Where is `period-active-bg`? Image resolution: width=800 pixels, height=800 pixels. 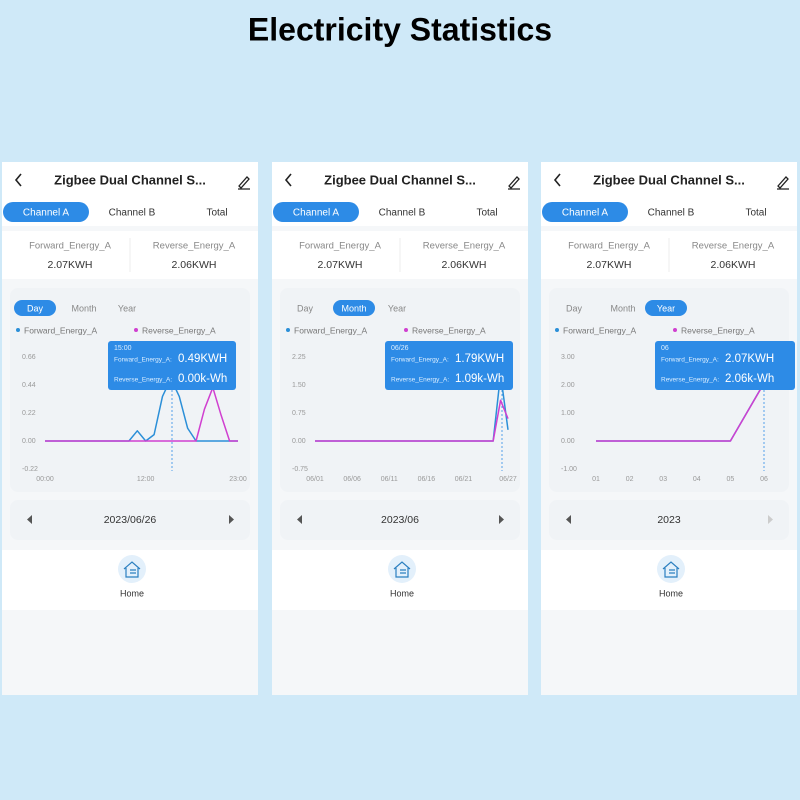 period-active-bg is located at coordinates (666, 308).